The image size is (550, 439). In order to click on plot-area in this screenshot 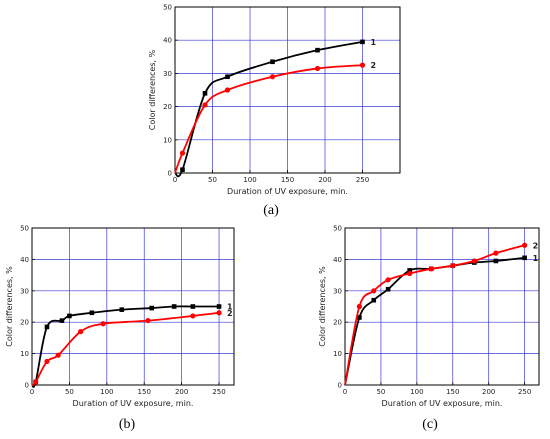, I will do `click(442, 306)`.